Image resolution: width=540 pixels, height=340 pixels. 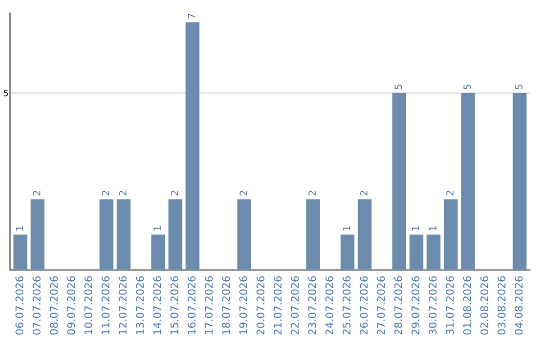 What do you see at coordinates (329, 305) in the screenshot?
I see `x-tick-label: 24.07.2026` at bounding box center [329, 305].